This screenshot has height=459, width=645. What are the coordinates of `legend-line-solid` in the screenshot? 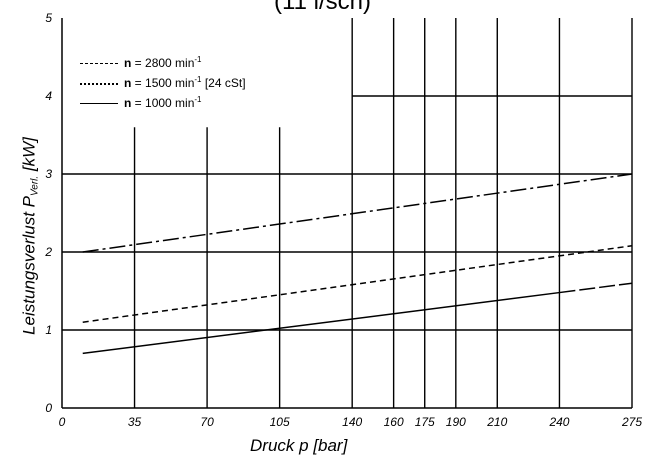 It's located at (99, 104).